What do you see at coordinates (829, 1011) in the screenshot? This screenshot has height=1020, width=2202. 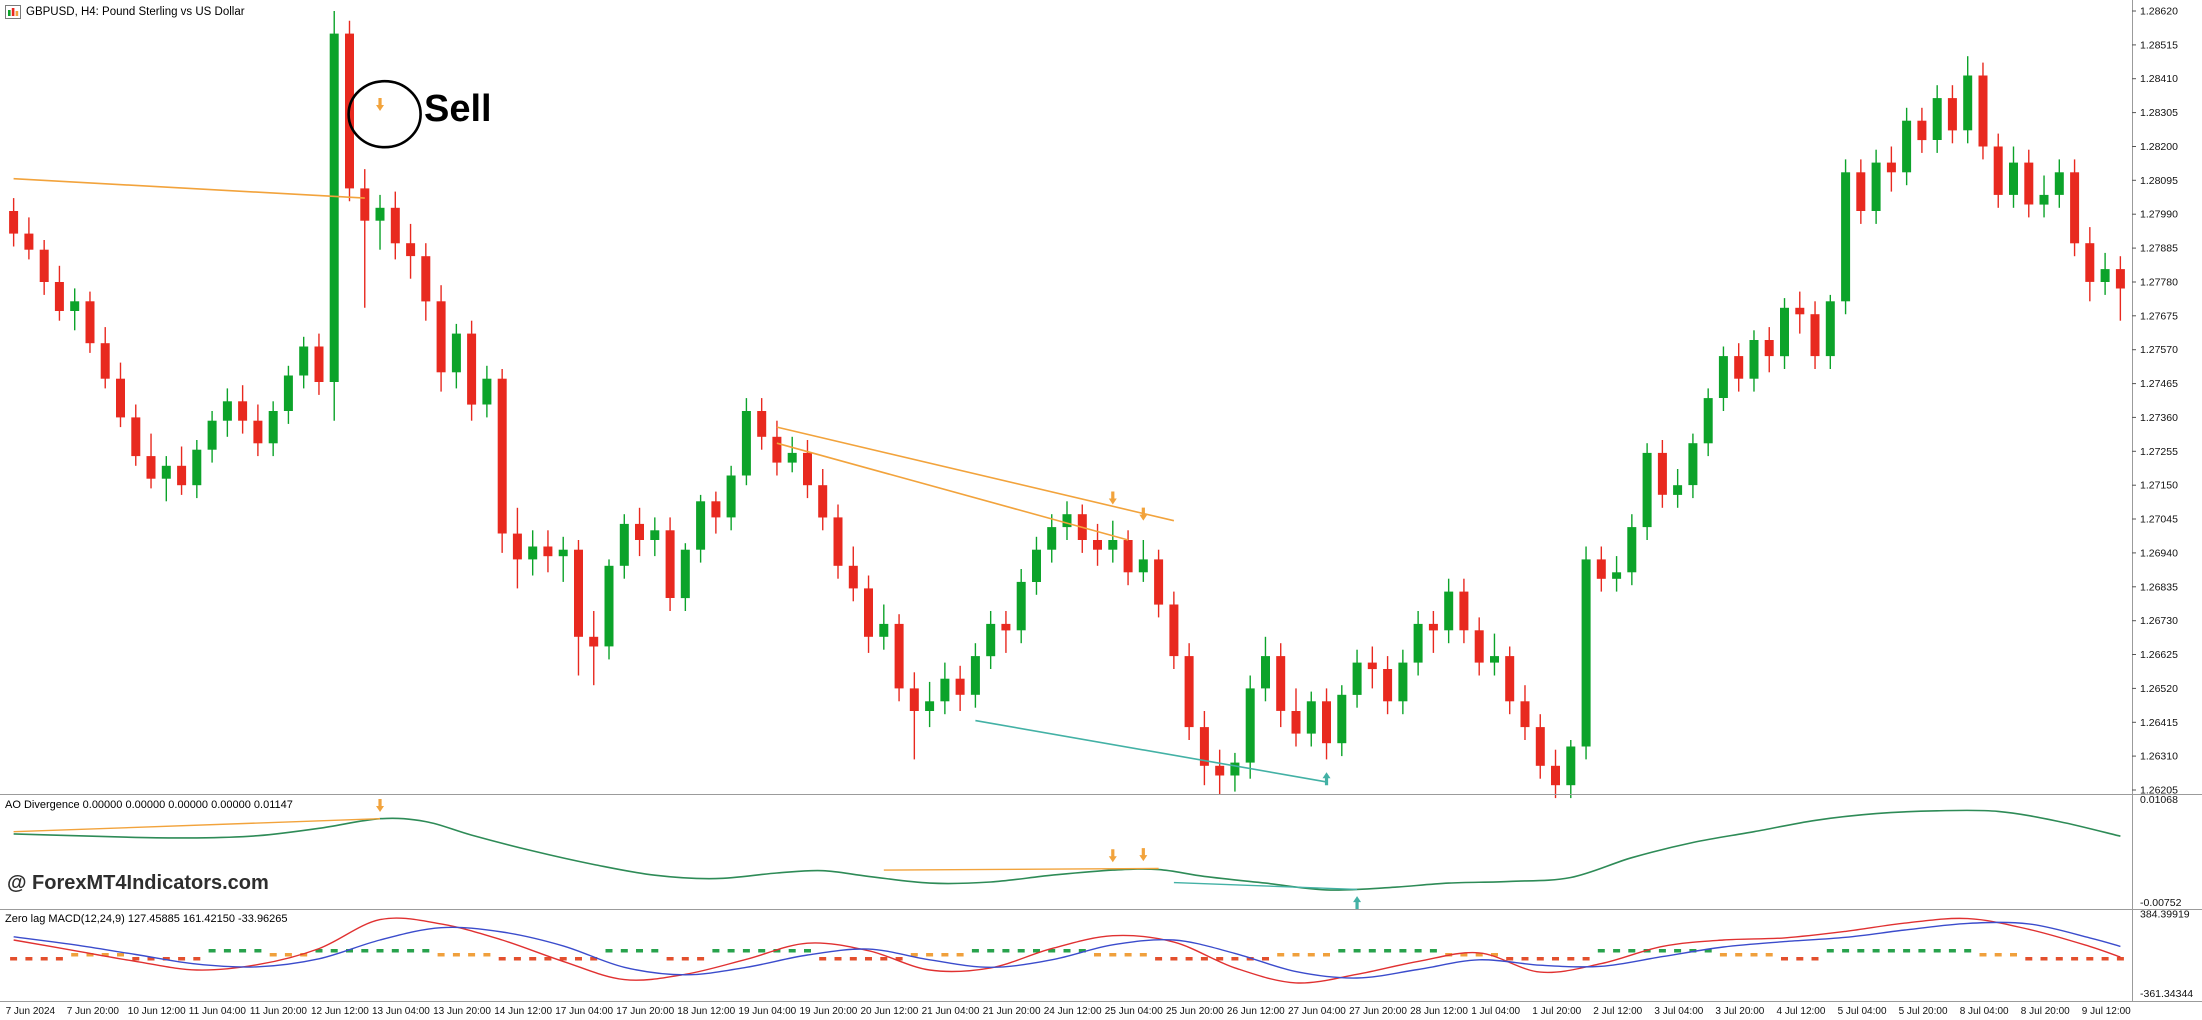 I see `time-tick-label: 19 Jun 20:00` at bounding box center [829, 1011].